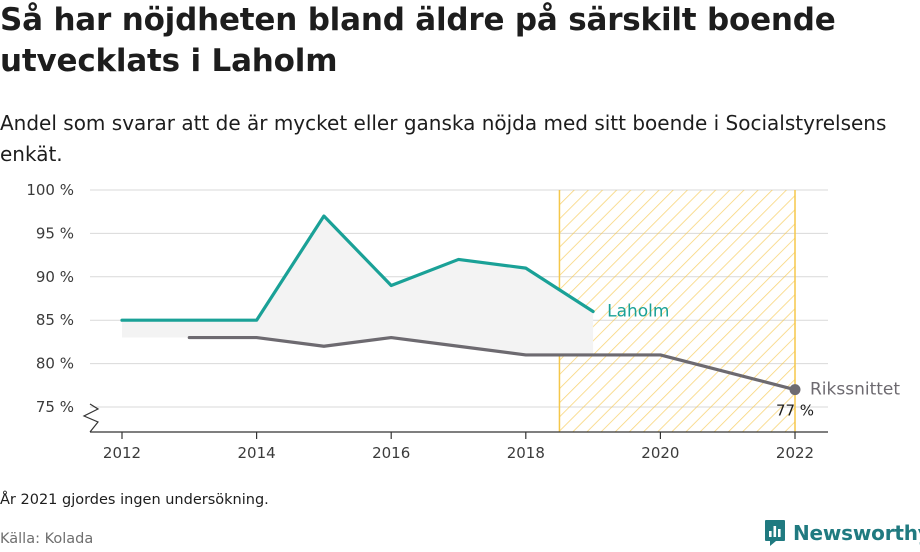 The height and width of the screenshot is (552, 920). I want to click on y-tick-label: 85 %, so click(55, 320).